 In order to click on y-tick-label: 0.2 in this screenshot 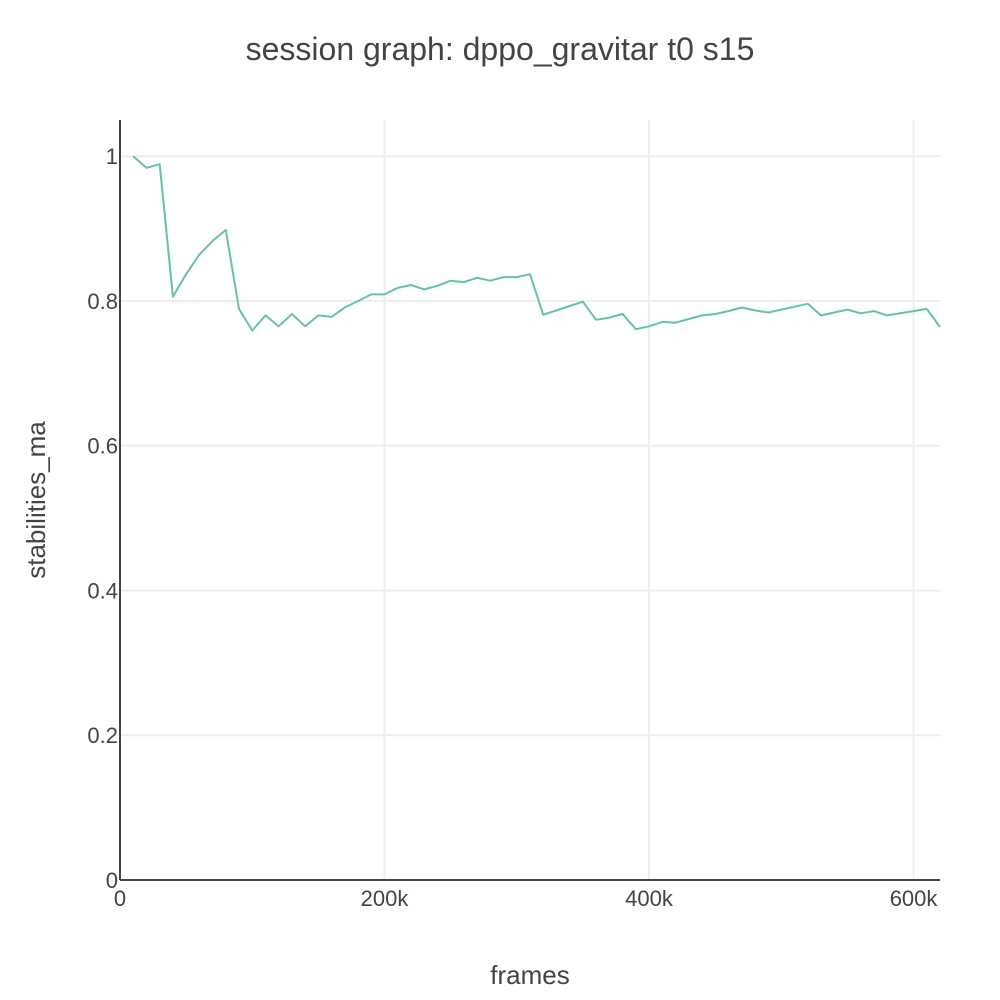, I will do `click(102, 735)`.